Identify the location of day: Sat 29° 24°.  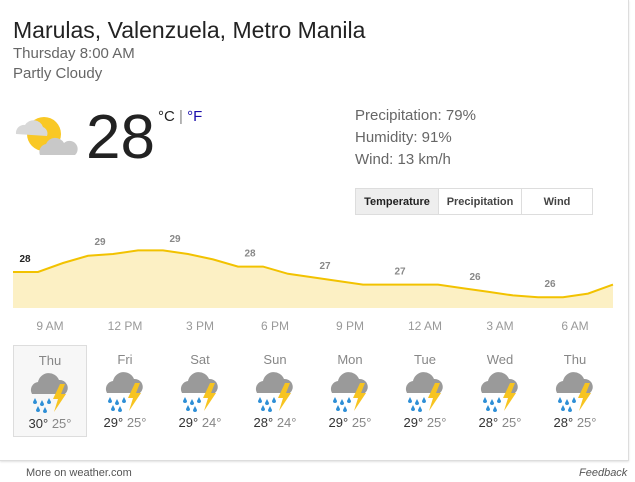
(200, 391).